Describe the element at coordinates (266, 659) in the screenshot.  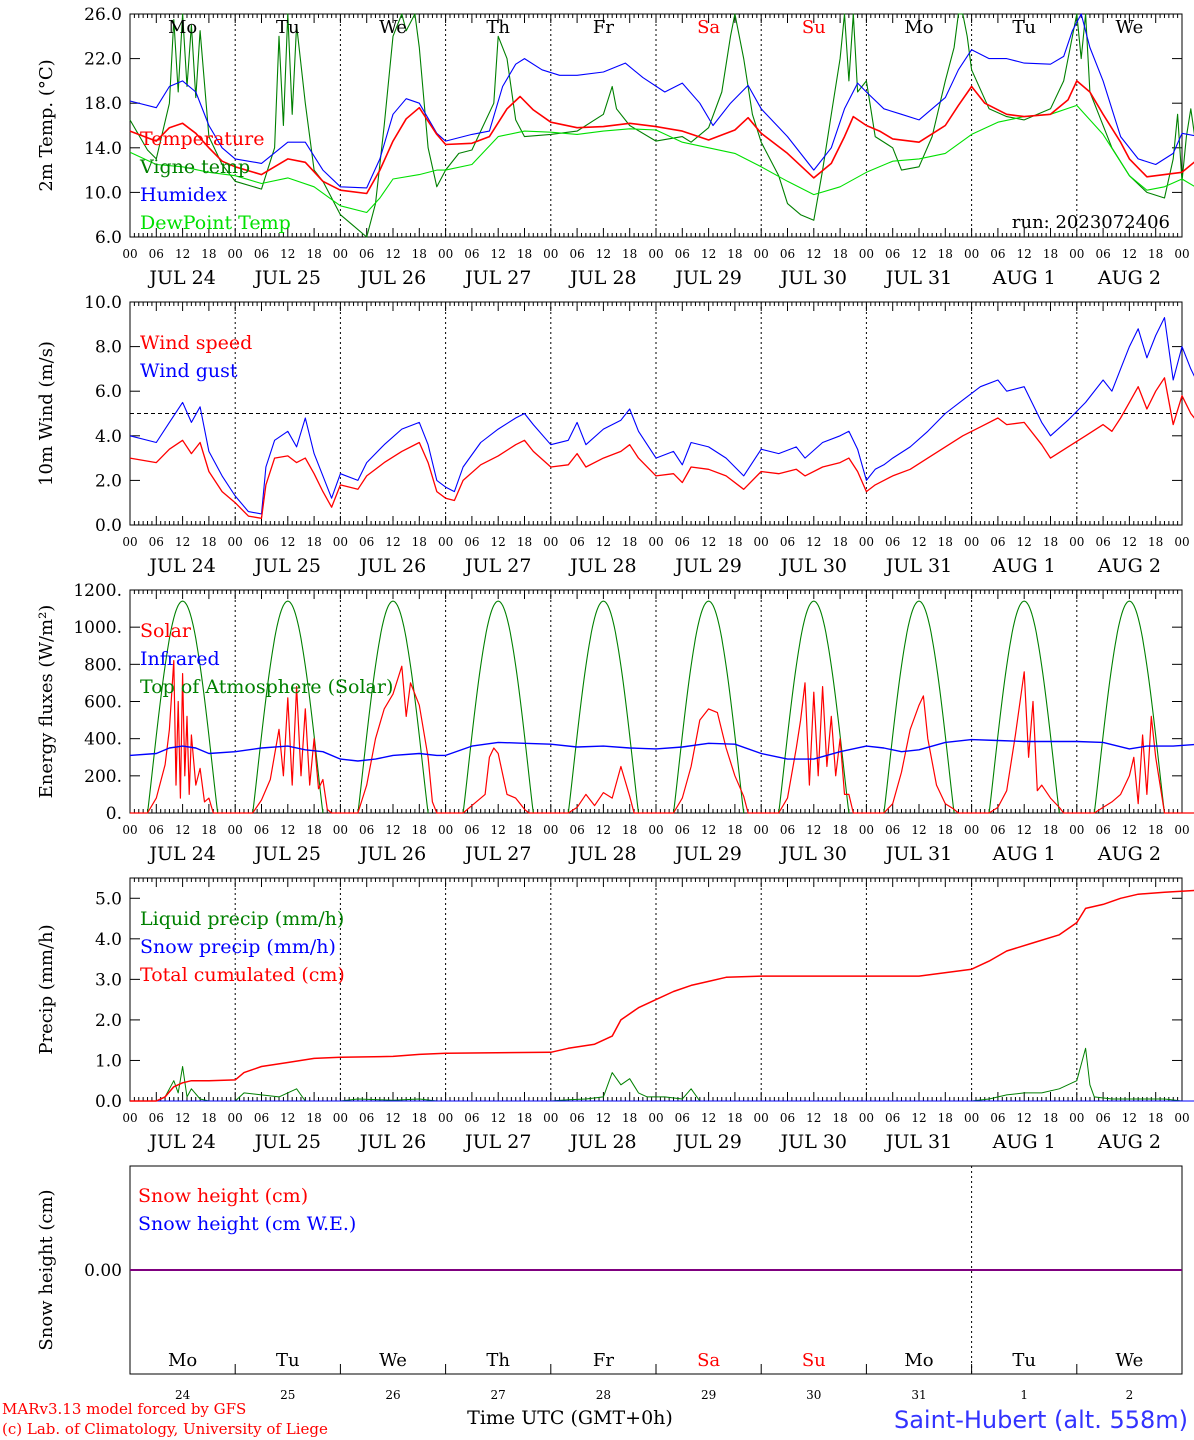
I see `panel-3-legend: Solar Infrared Top of Atmosphere (Solar)` at that location.